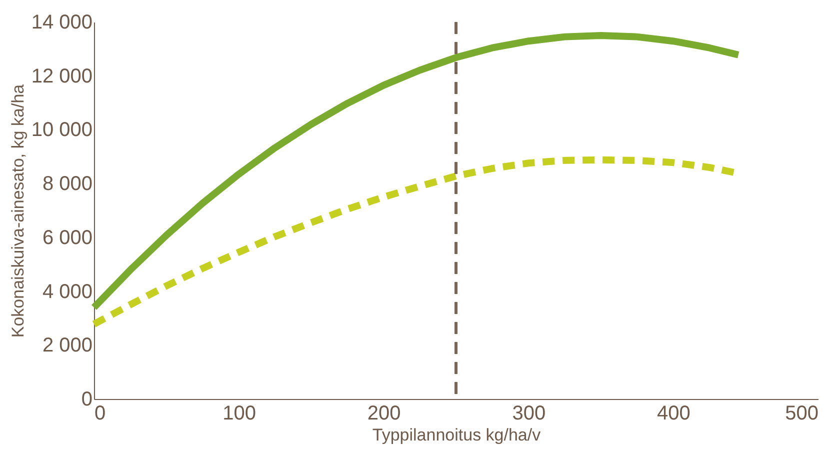 Image resolution: width=838 pixels, height=451 pixels. Describe the element at coordinates (529, 413) in the screenshot. I see `x-tick-label: 300` at that location.